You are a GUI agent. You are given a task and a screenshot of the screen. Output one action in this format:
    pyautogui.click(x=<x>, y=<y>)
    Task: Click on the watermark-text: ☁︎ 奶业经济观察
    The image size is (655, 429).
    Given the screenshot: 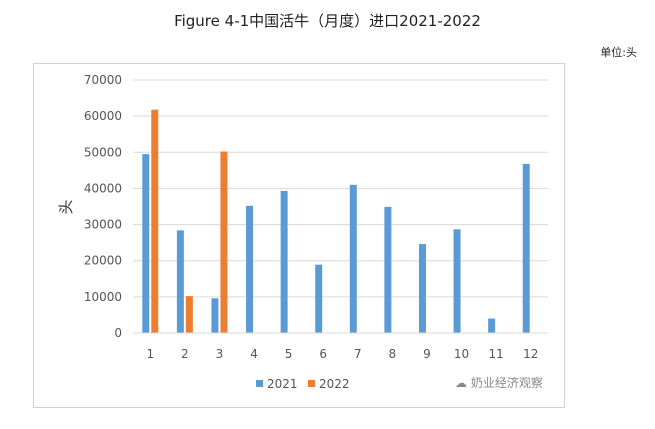 What is the action you would take?
    pyautogui.click(x=499, y=382)
    